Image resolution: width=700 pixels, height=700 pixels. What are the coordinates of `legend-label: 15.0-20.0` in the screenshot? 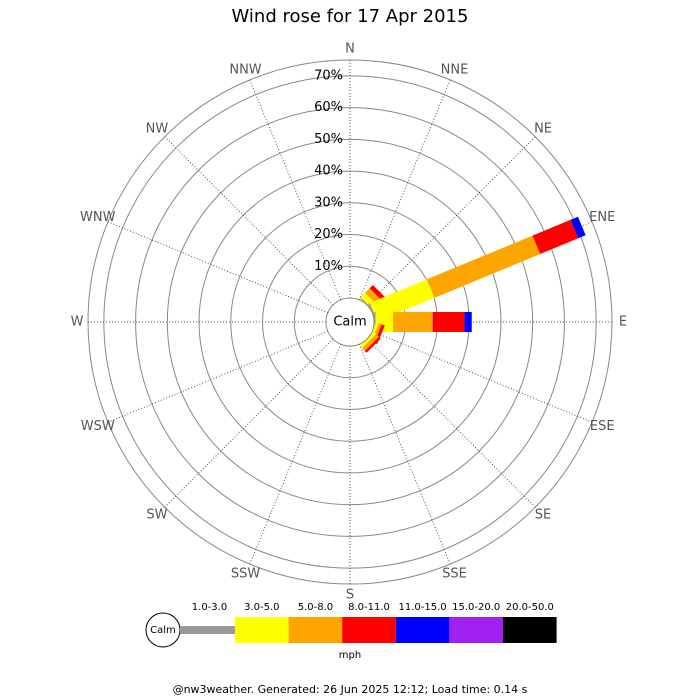 It's located at (476, 607).